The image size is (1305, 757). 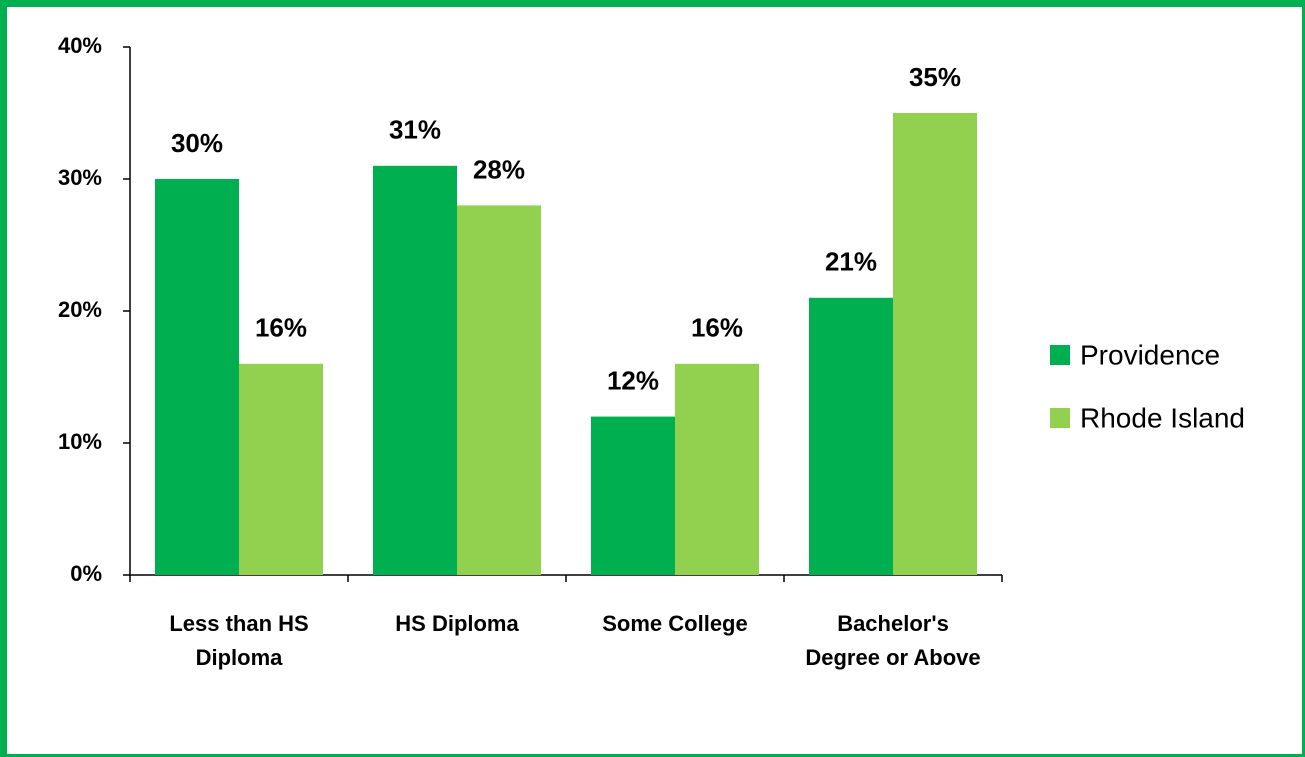 What do you see at coordinates (851, 262) in the screenshot?
I see `data-label: 21%` at bounding box center [851, 262].